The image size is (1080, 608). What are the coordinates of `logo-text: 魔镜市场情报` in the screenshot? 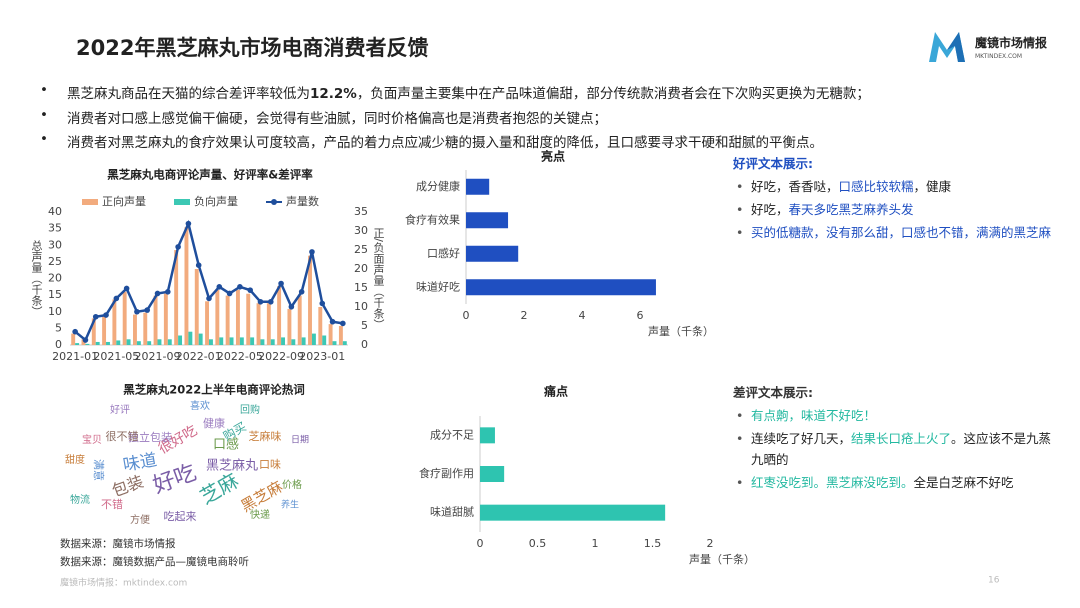 It's located at (1011, 43).